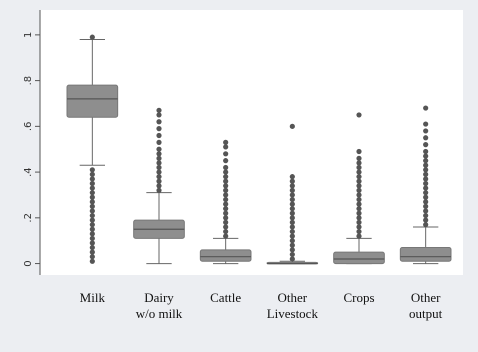 The width and height of the screenshot is (478, 352). What do you see at coordinates (159, 305) in the screenshot?
I see `x-tick-label: Dairy w/o milk` at bounding box center [159, 305].